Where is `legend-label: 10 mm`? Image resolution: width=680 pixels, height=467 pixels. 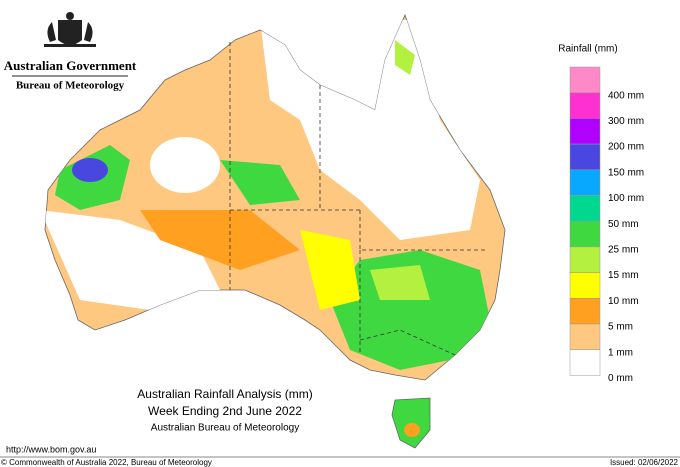 legend-label: 10 mm is located at coordinates (623, 301).